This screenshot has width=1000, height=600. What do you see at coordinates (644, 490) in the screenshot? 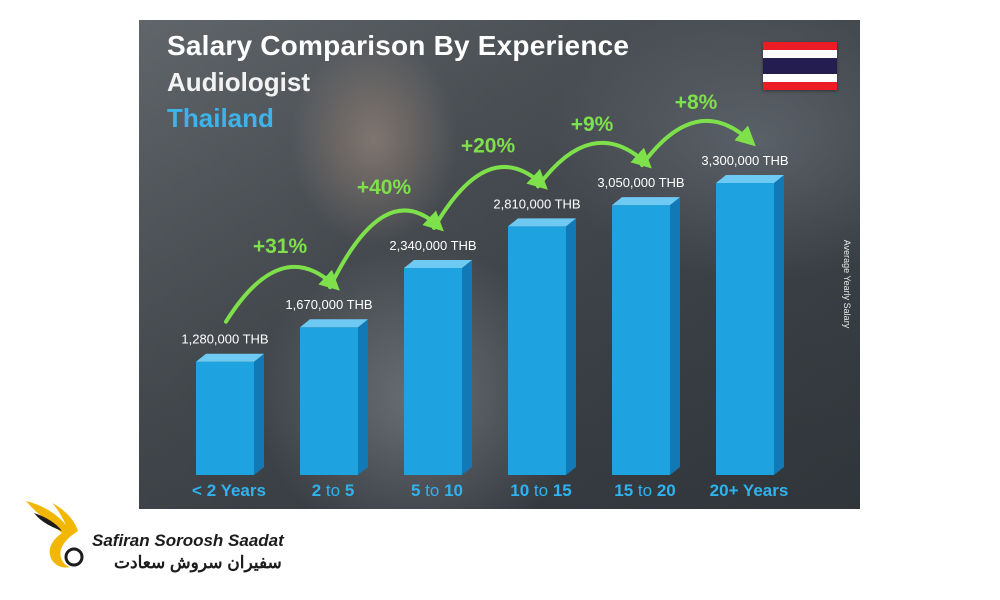
I see `category-label: 15 to 20` at bounding box center [644, 490].